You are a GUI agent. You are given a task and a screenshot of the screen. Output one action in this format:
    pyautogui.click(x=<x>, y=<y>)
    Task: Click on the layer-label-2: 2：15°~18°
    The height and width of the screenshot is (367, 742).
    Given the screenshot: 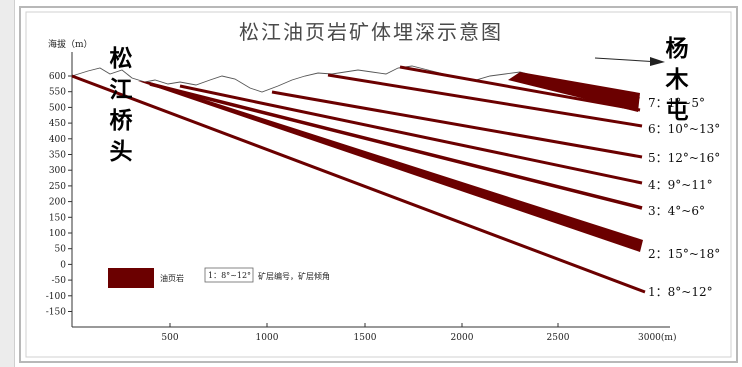 What is the action you would take?
    pyautogui.click(x=684, y=254)
    